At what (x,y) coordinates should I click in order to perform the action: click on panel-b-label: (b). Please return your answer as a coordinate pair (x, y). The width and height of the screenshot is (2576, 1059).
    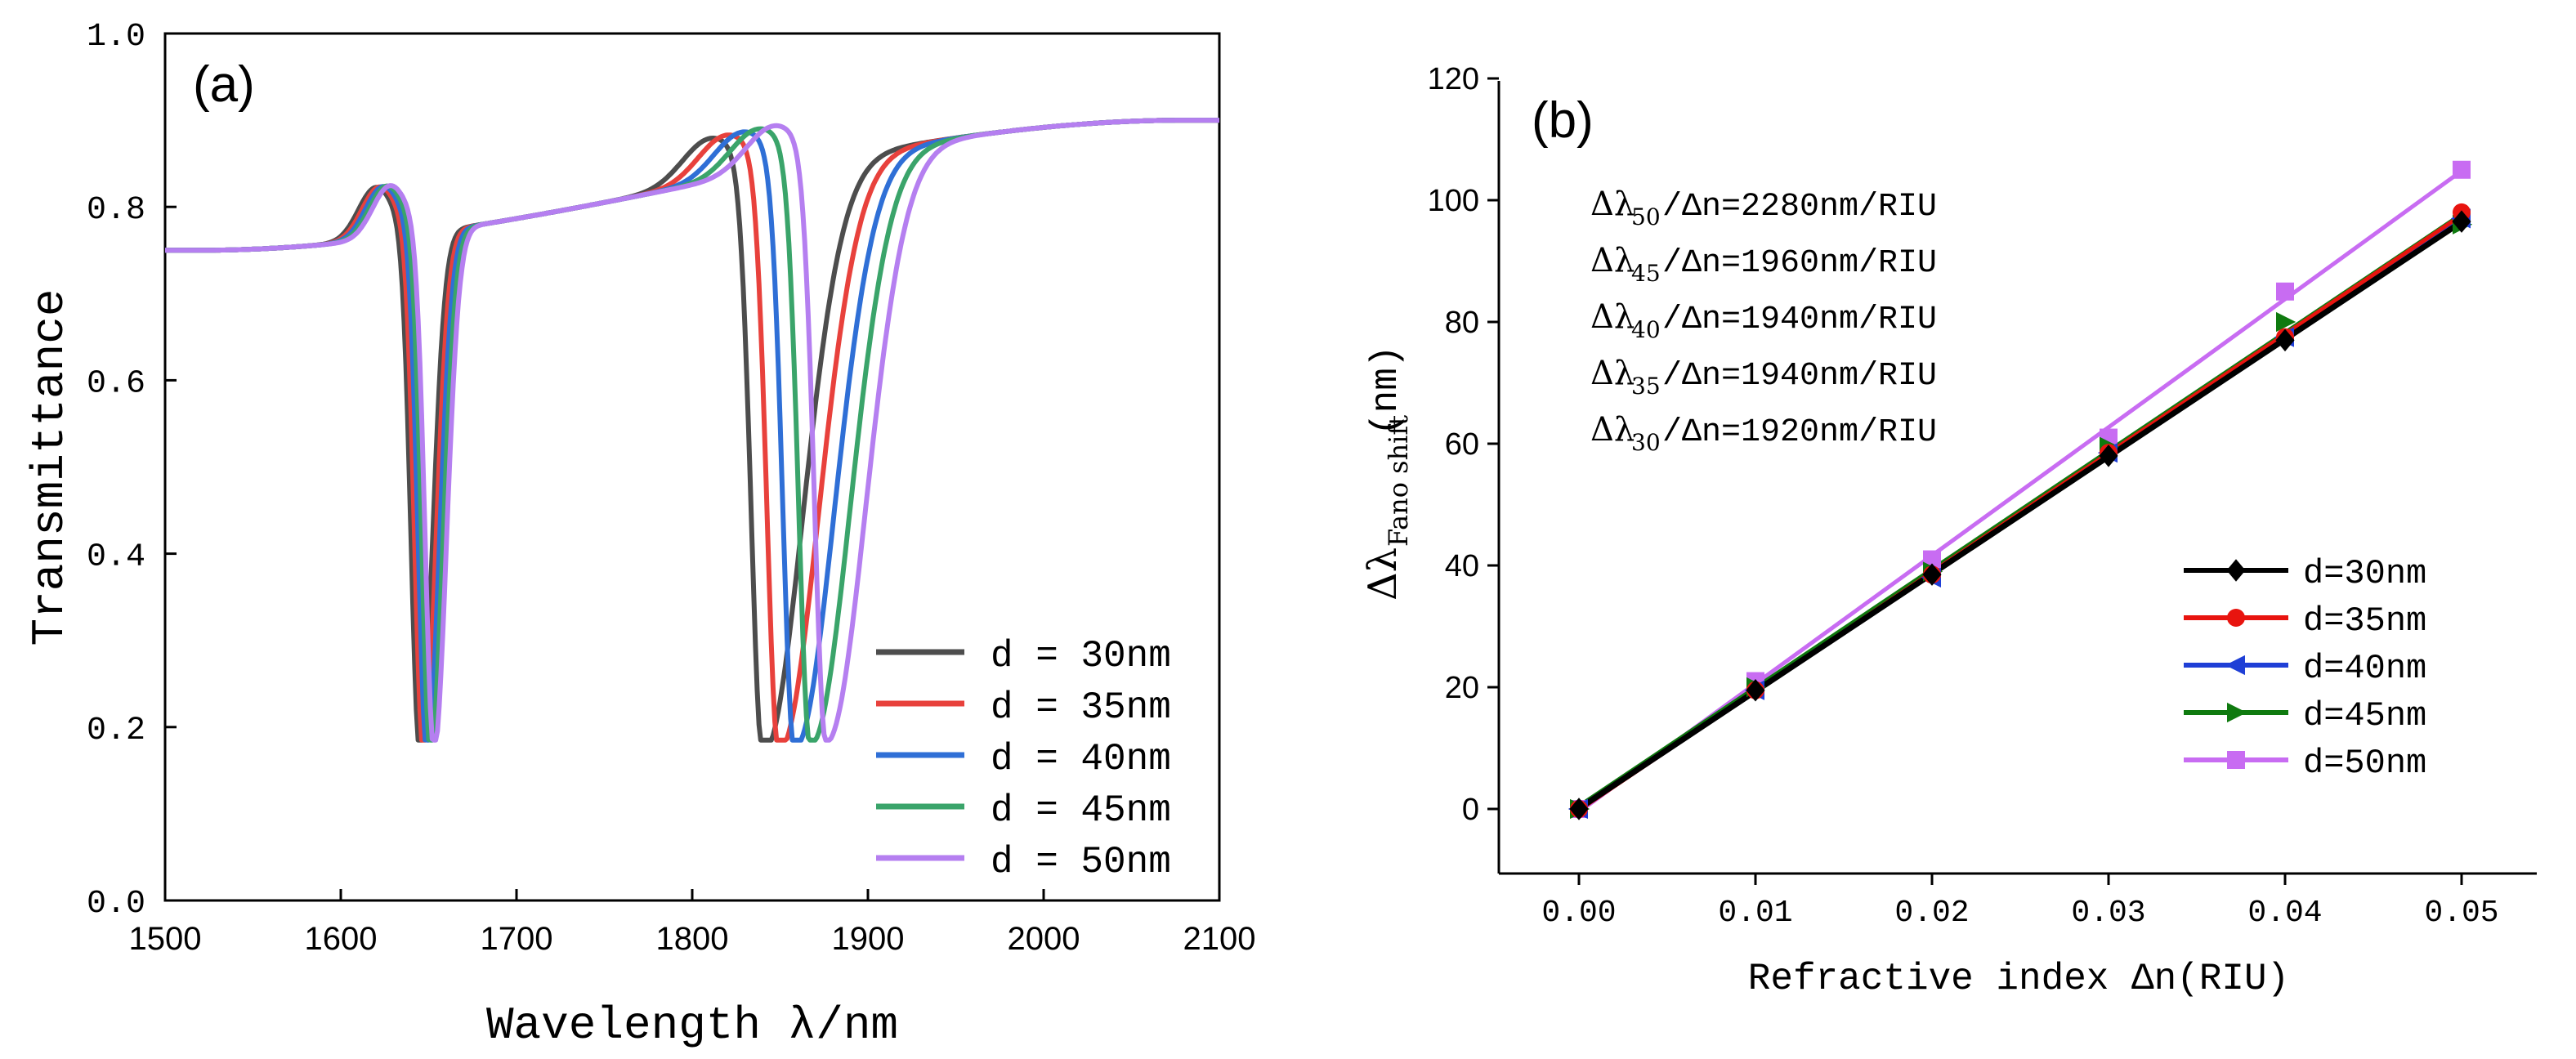
    Looking at the image, I should click on (1563, 120).